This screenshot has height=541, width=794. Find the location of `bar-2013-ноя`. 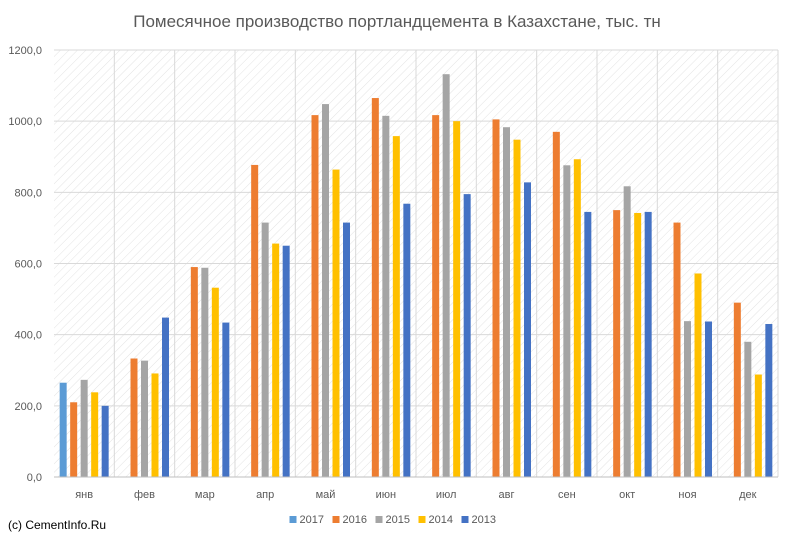

bar-2013-ноя is located at coordinates (708, 399).